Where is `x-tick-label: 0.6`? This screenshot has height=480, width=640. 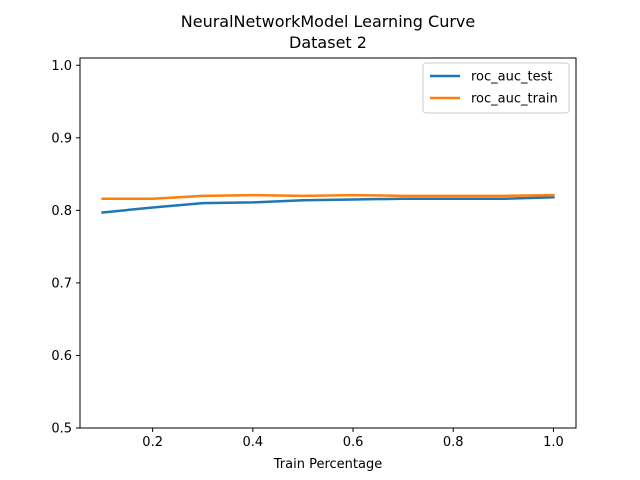
x-tick-label: 0.6 is located at coordinates (353, 442).